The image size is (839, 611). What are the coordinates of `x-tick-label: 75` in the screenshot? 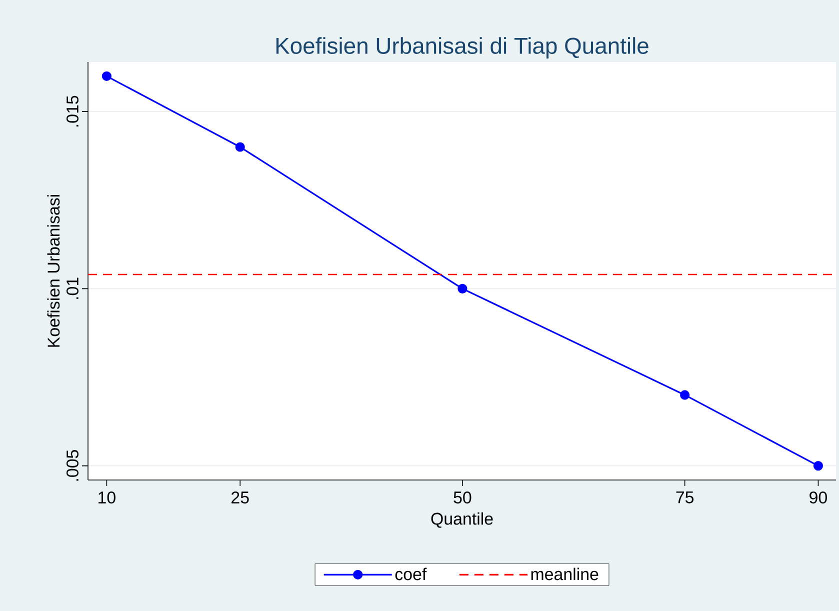 It's located at (685, 498).